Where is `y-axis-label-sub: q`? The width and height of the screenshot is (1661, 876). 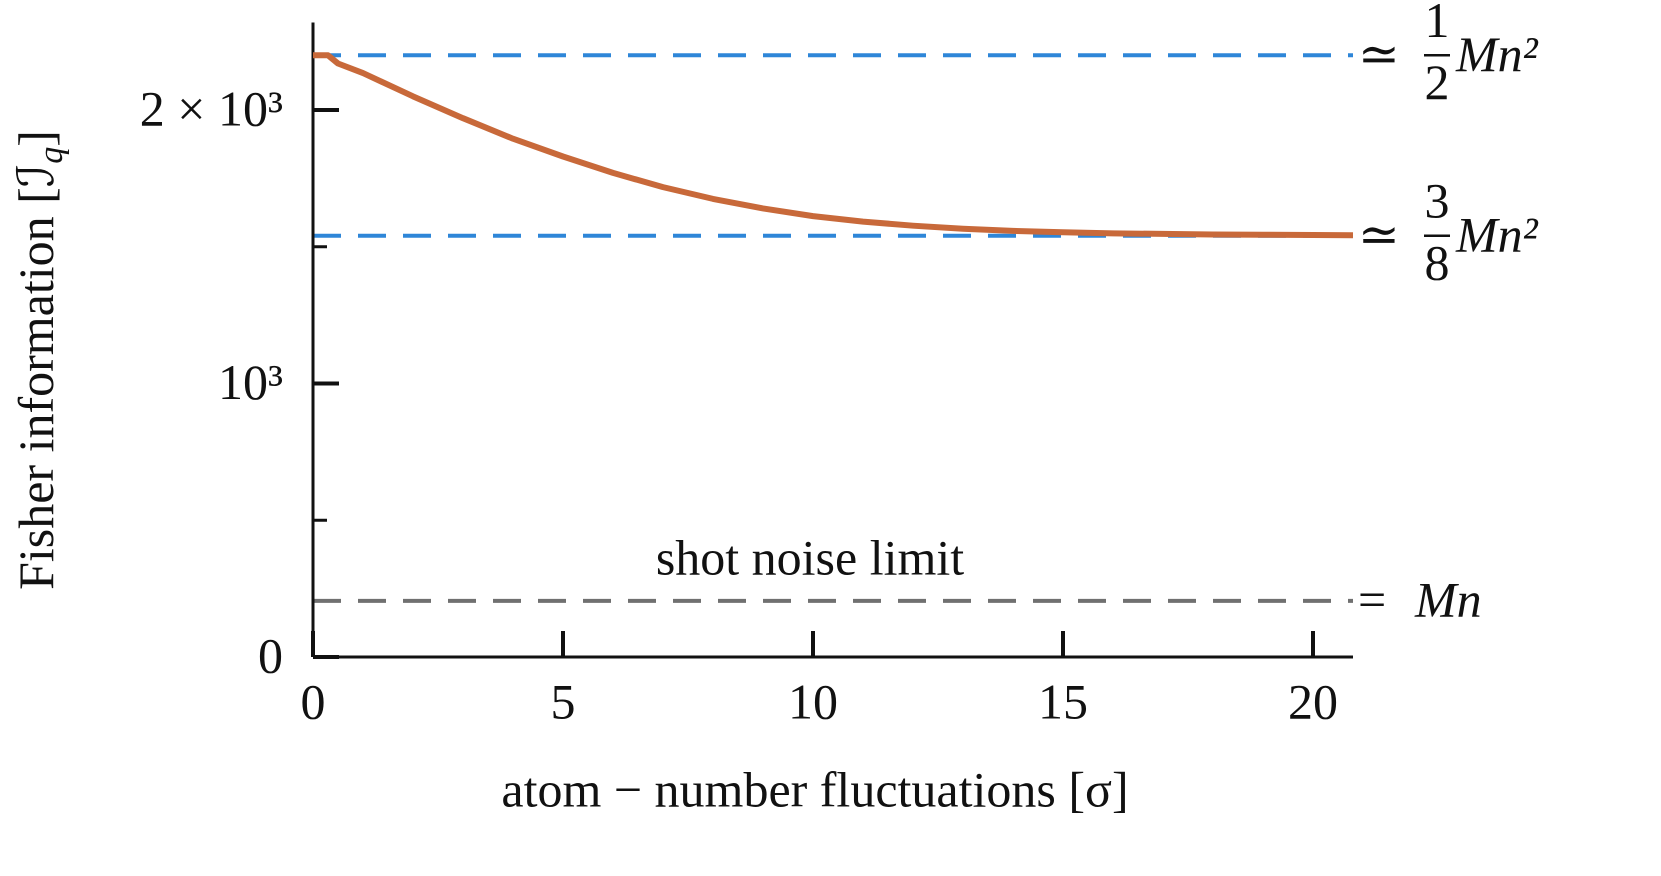 y-axis-label-sub: q is located at coordinates (51, 155).